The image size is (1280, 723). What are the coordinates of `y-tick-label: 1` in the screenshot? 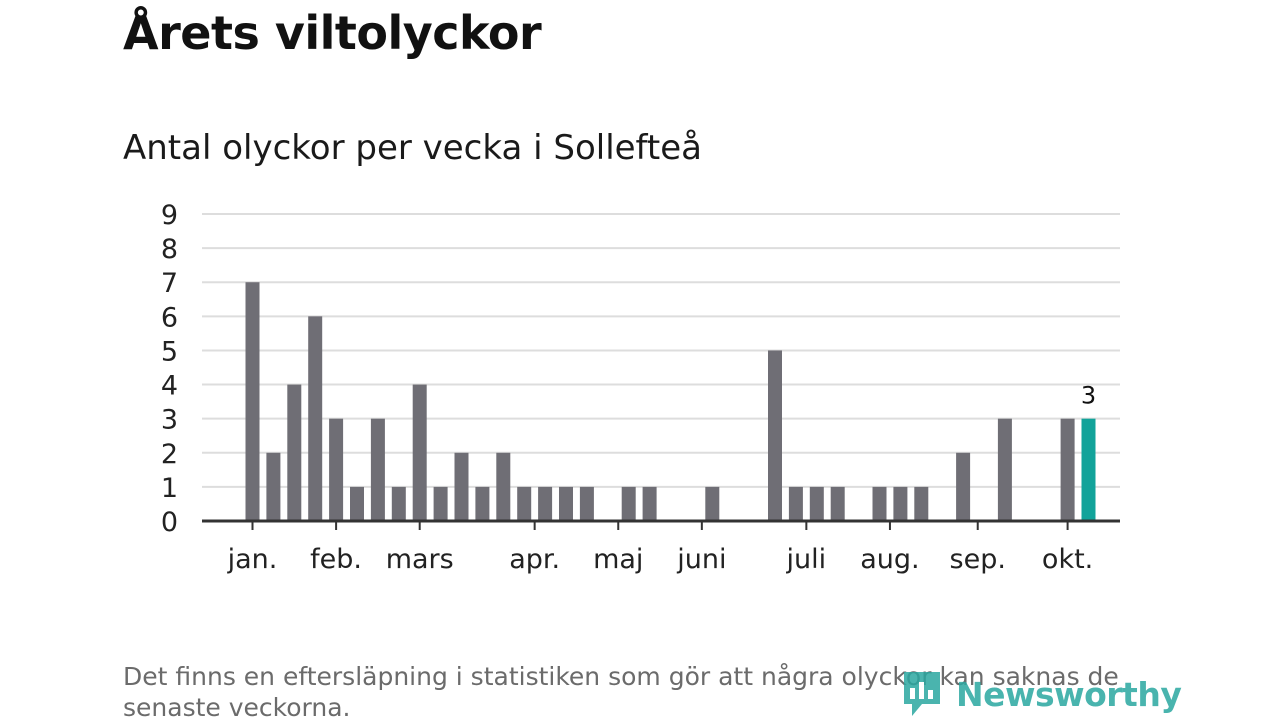 It's located at (169, 488).